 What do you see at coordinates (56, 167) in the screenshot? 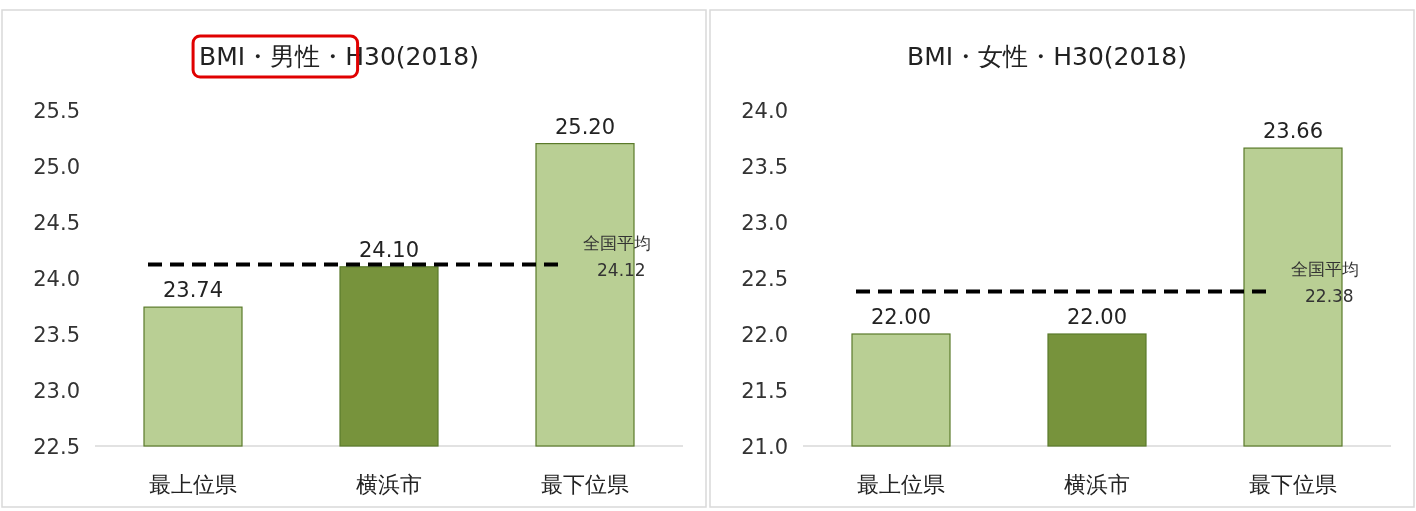
I see `y-tick-label: 25.0` at bounding box center [56, 167].